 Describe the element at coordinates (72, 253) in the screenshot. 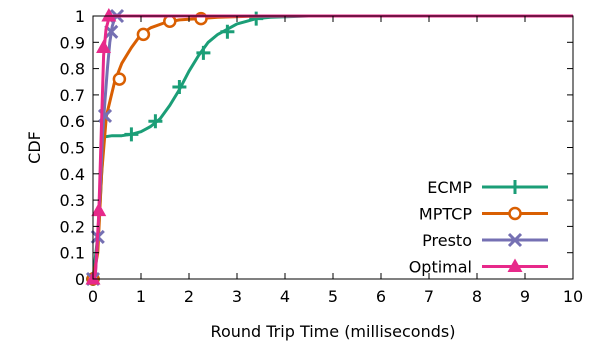

I see `y-tick-label: 0.1` at that location.